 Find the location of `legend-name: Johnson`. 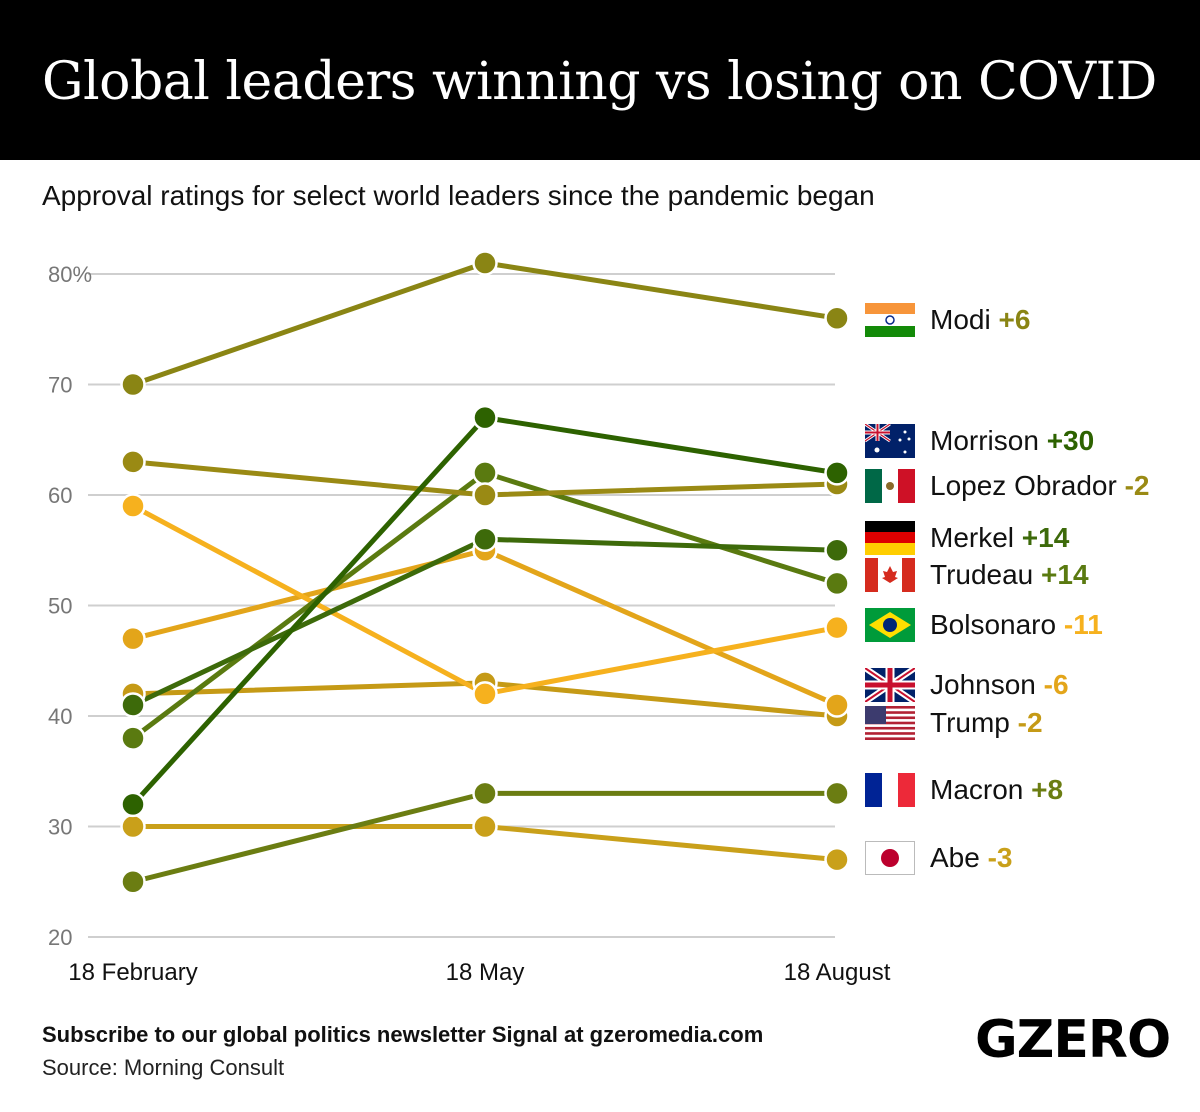

legend-name: Johnson is located at coordinates (987, 684).